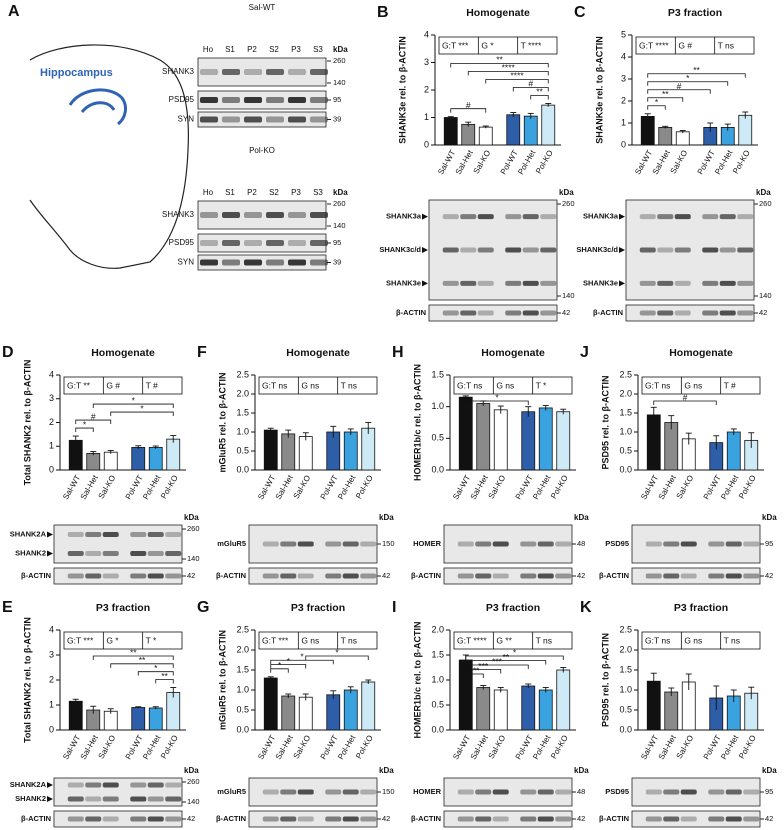  Describe the element at coordinates (394, 607) in the screenshot. I see `panel-label: I` at that location.